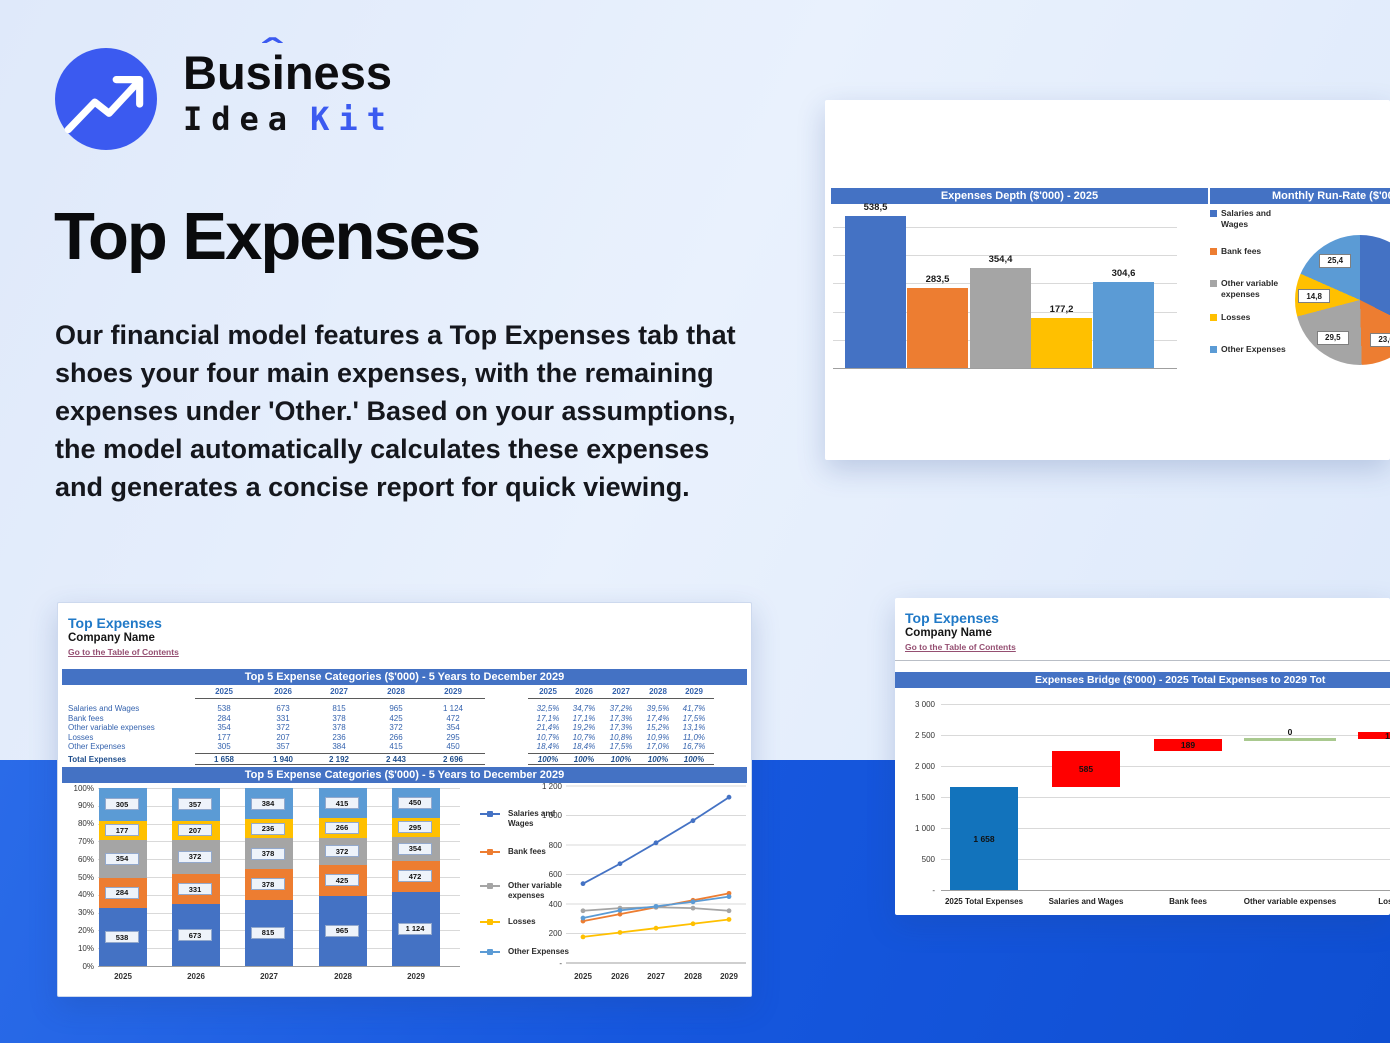 The height and width of the screenshot is (1043, 1390). I want to click on waterfall-value-label: 118, so click(1387, 735).